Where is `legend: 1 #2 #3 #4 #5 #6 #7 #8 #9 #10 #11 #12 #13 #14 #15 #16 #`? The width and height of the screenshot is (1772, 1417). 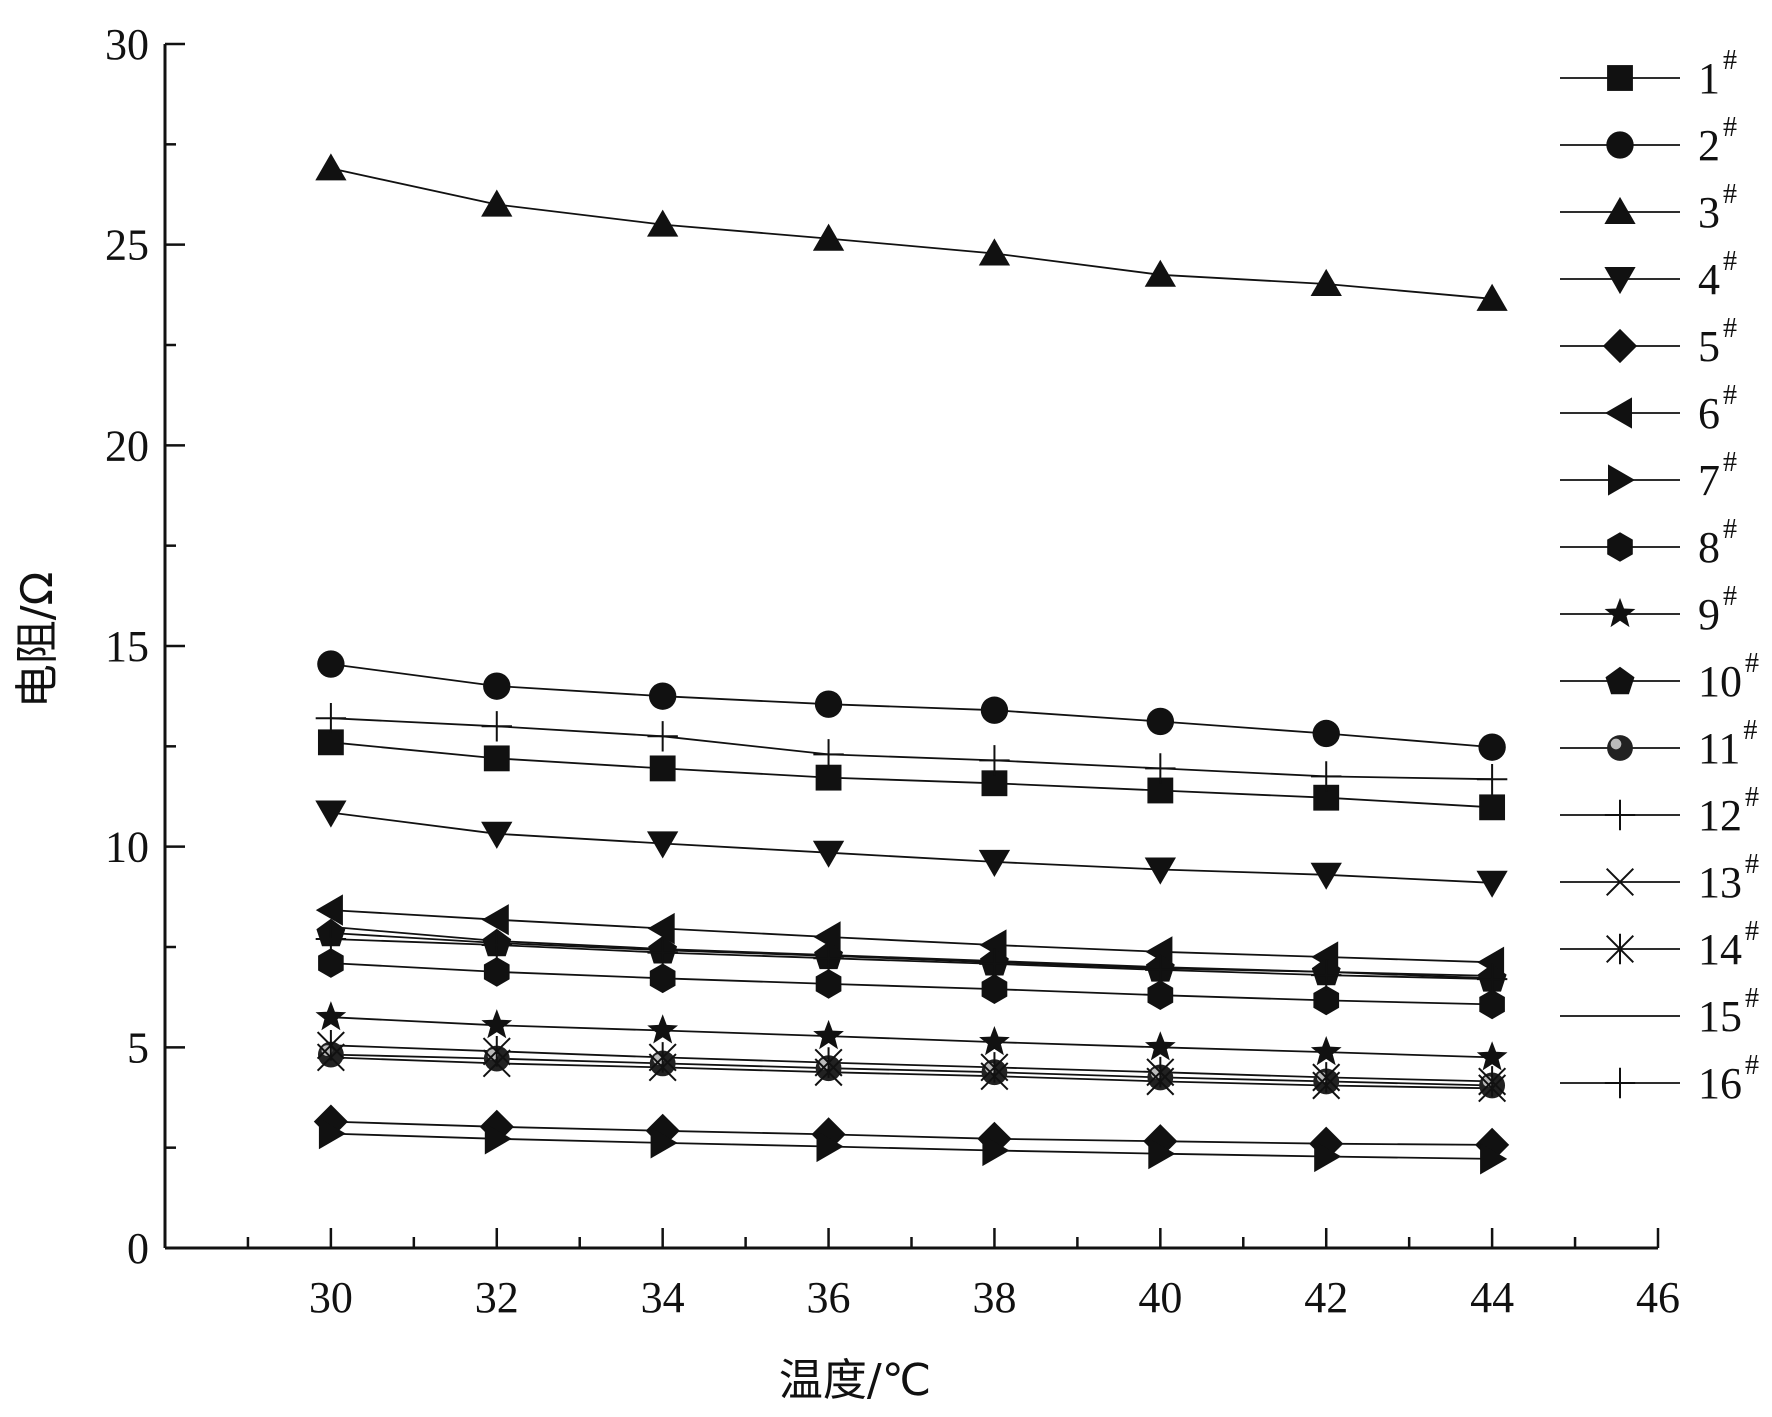 legend: 1 #2 #3 #4 #5 #6 #7 #8 #9 #10 #11 #12 #13 #14 #15 #16 # is located at coordinates (1659, 576).